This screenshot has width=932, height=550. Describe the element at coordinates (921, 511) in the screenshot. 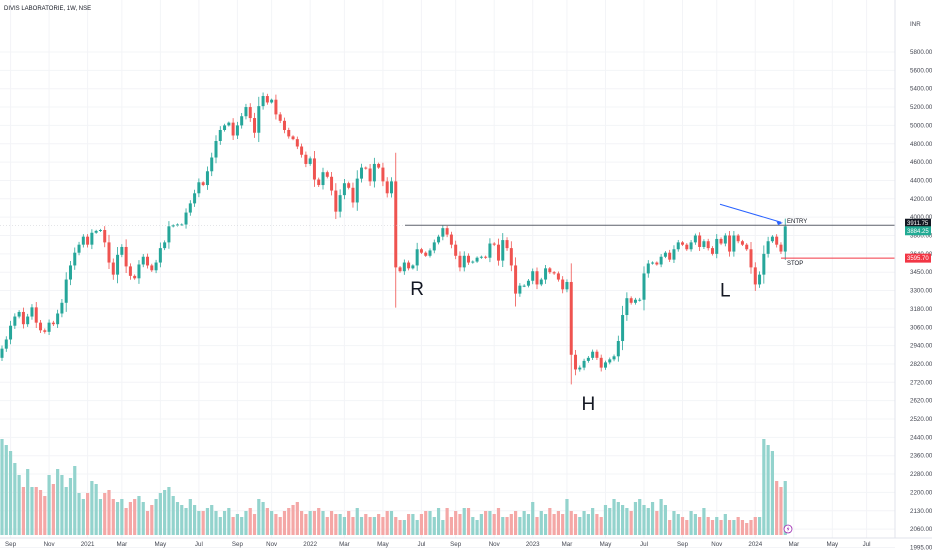

I see `price-tick-label: 2130.00` at that location.